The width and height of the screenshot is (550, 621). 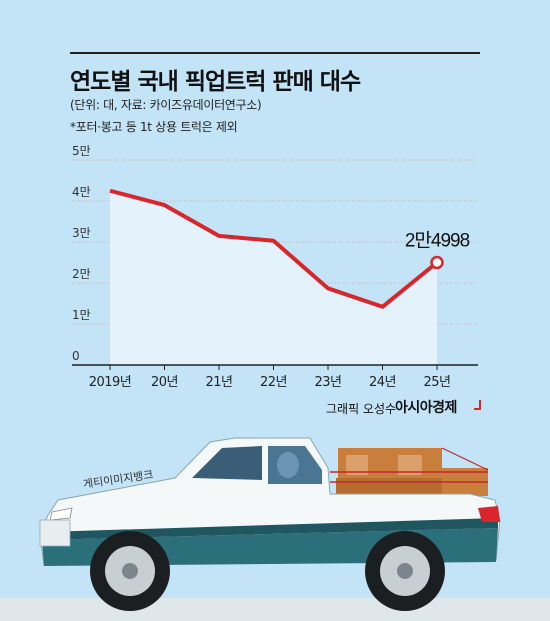 I want to click on graphic-credit: 그래픽 오성수, so click(x=361, y=409).